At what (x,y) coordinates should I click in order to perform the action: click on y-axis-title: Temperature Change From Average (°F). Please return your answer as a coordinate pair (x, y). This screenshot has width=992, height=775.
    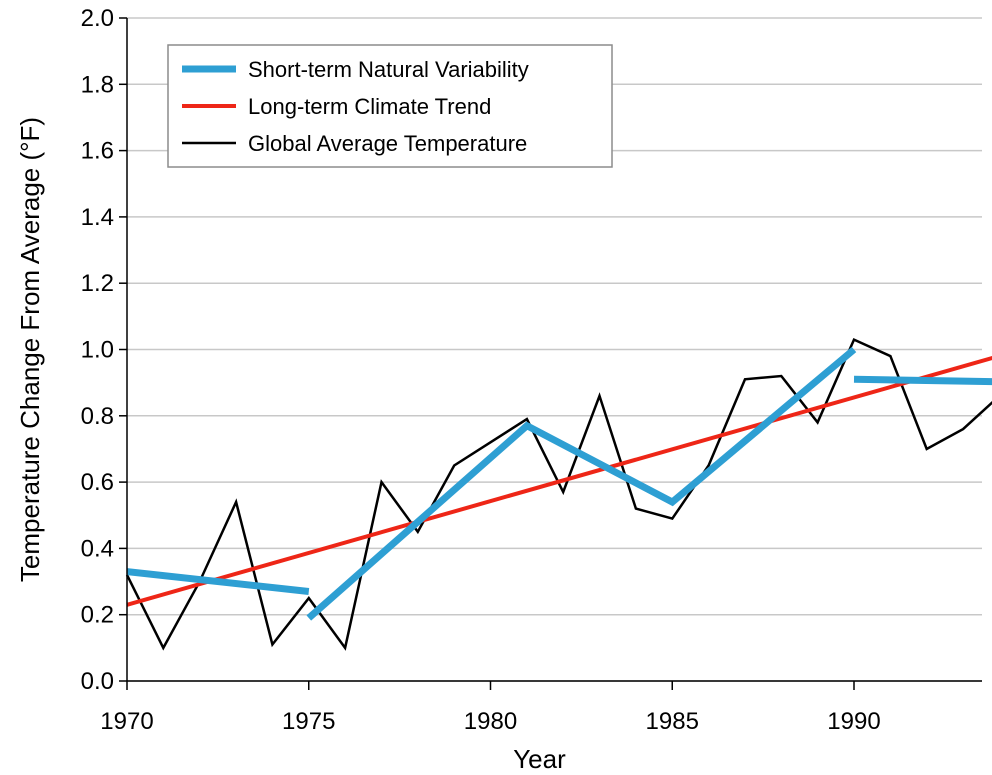
    Looking at the image, I should click on (30, 349).